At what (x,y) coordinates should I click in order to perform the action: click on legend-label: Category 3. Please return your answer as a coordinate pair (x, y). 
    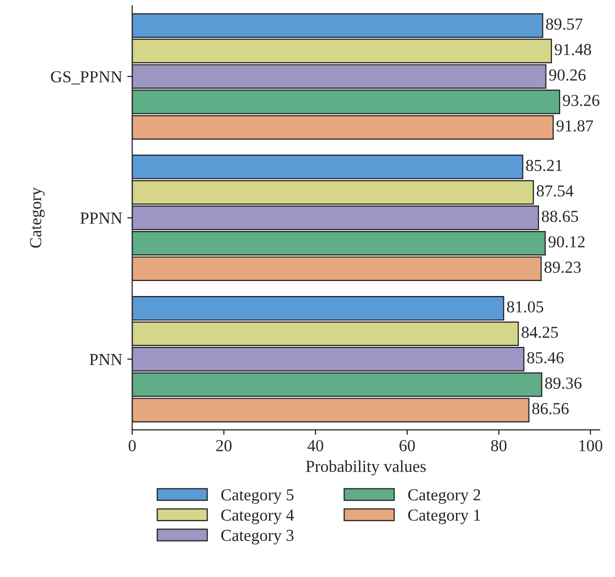
    Looking at the image, I should click on (257, 537).